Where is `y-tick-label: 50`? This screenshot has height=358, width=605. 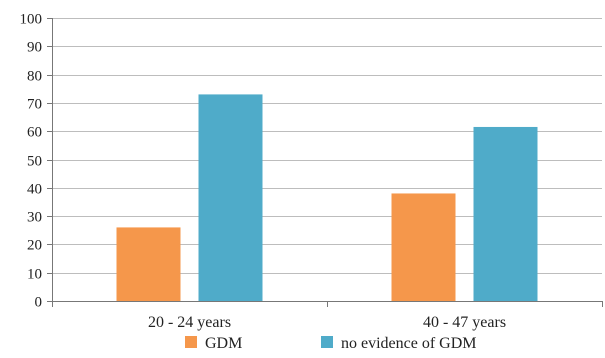 y-tick-label: 50 is located at coordinates (34, 162).